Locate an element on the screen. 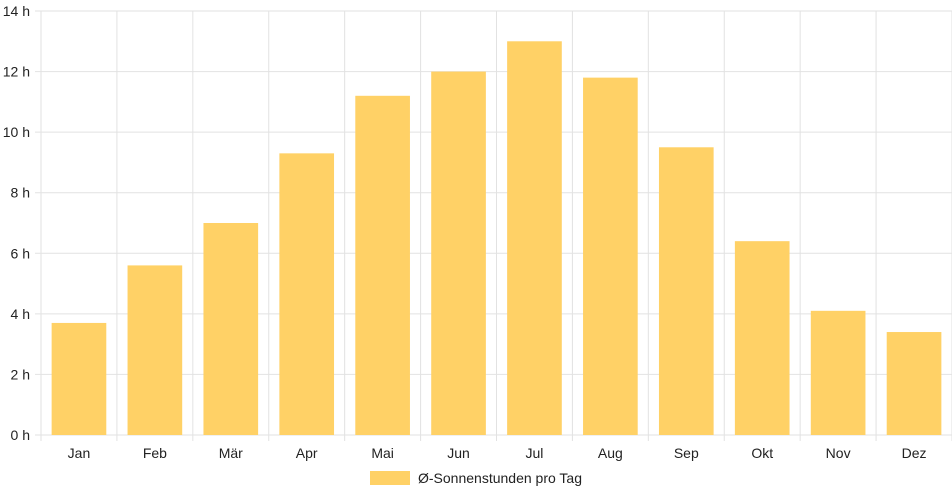  y-tick-label: 2 h is located at coordinates (20, 374).